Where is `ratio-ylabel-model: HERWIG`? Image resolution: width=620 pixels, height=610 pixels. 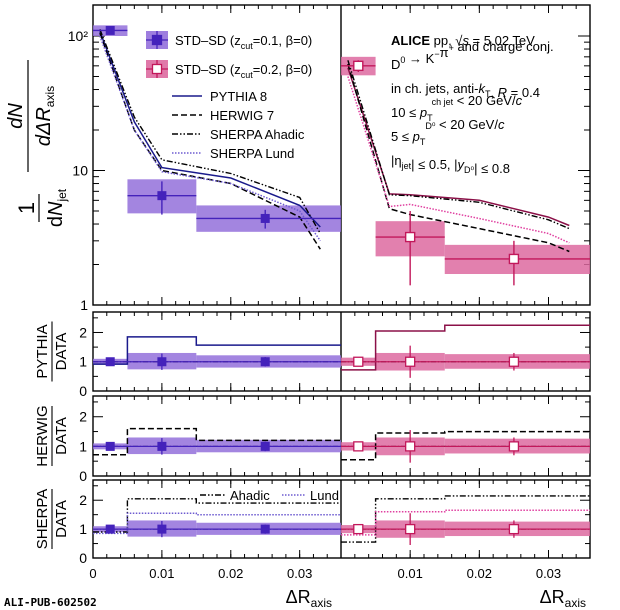
ratio-ylabel-model: HERWIG is located at coordinates (42, 435).